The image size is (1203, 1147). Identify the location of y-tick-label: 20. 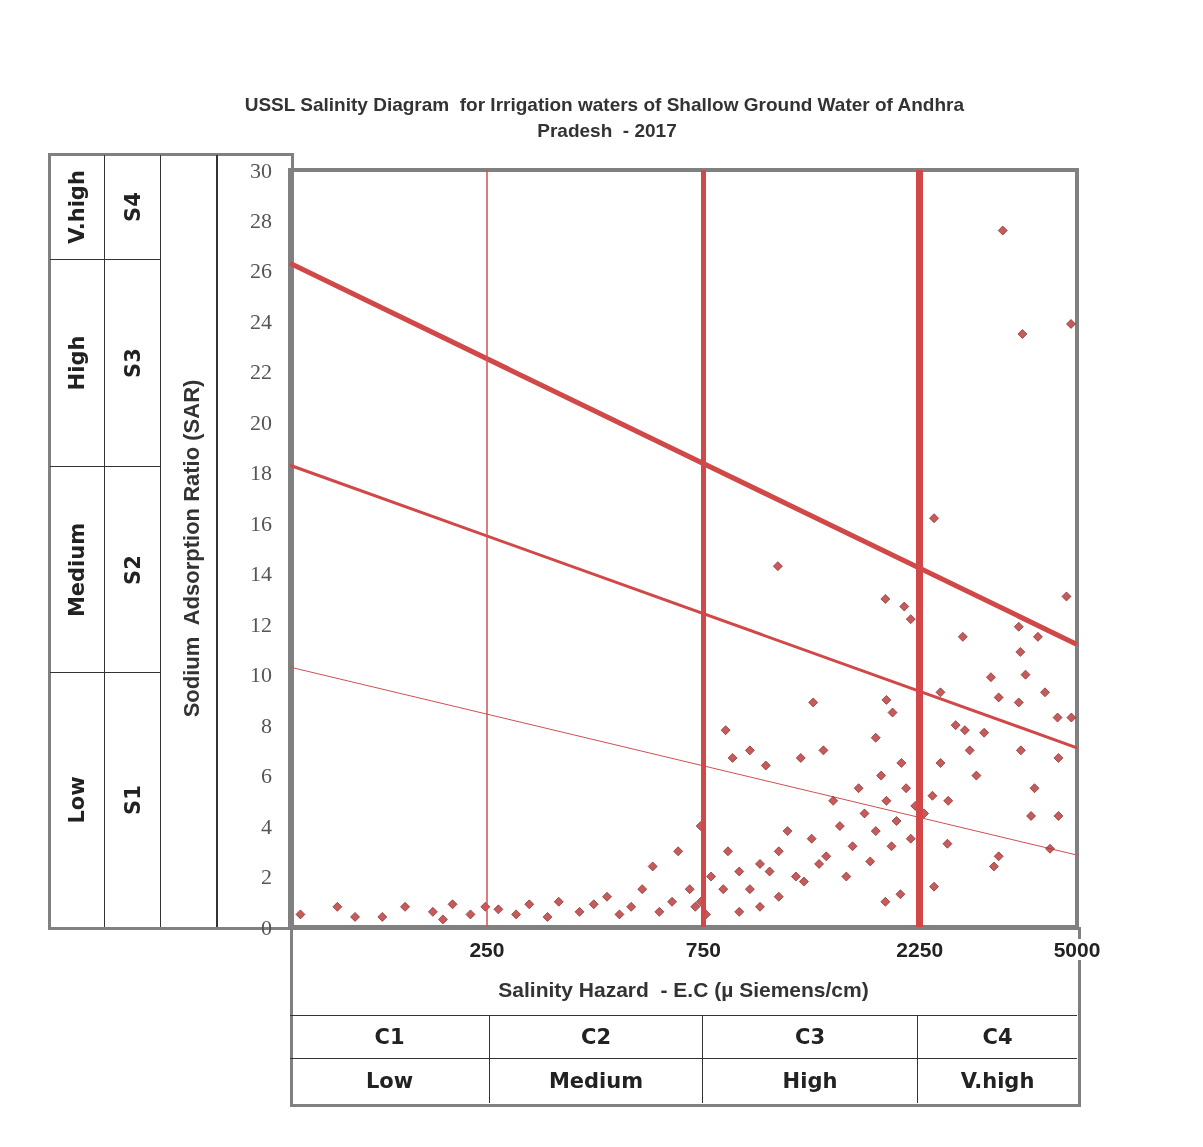
(261, 422).